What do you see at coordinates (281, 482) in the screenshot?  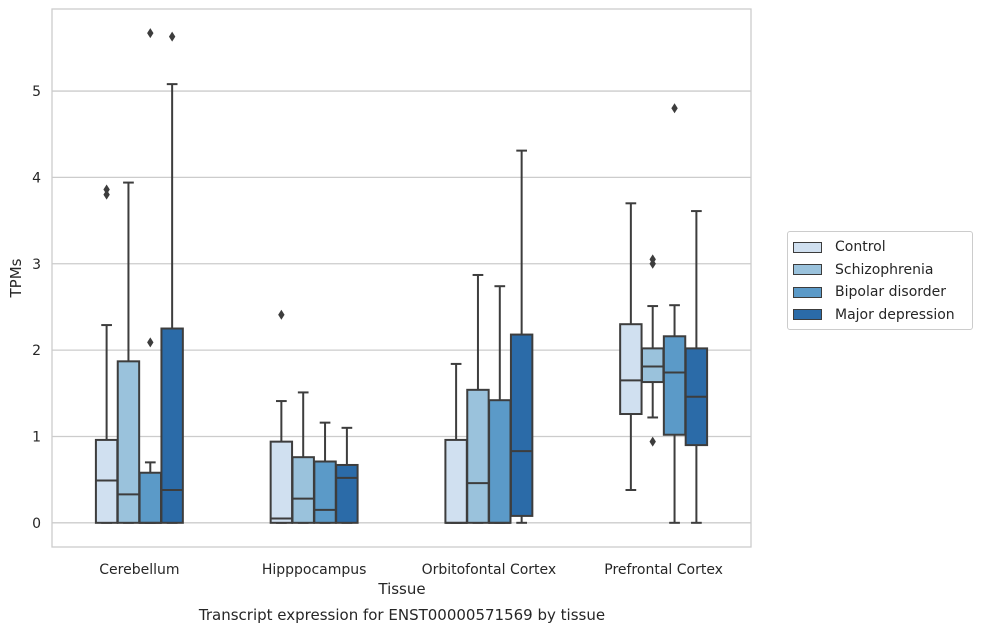 I see `box-control-cat2` at bounding box center [281, 482].